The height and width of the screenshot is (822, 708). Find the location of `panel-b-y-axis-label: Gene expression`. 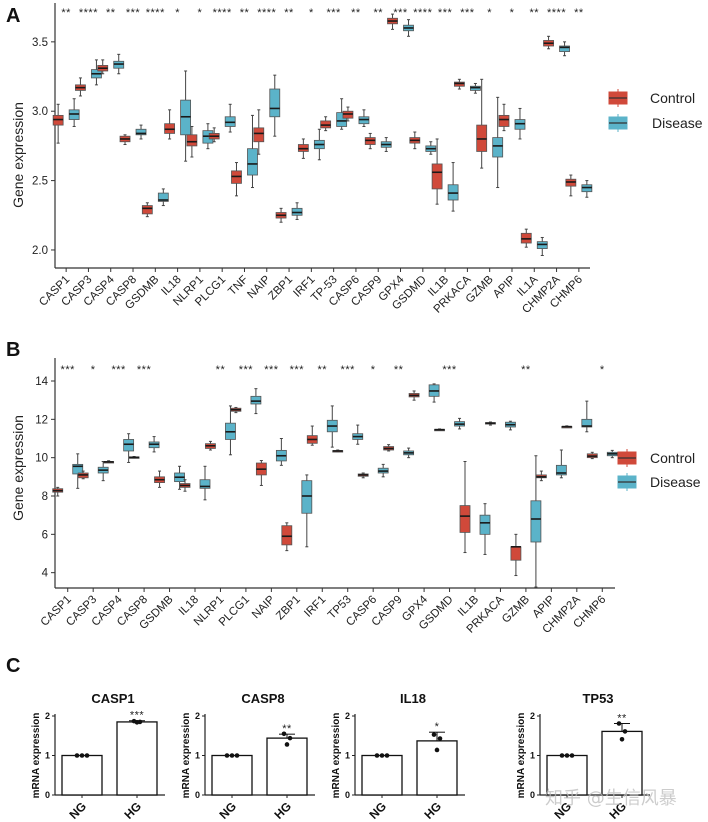

panel-b-y-axis-label: Gene expression is located at coordinates (18, 468).